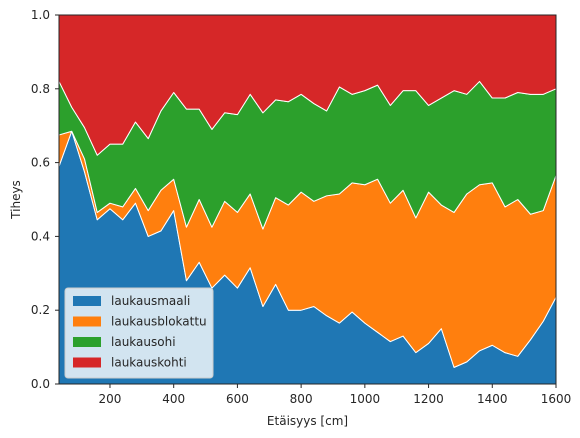 The image size is (580, 438). I want to click on x-tick-label: 200, so click(110, 399).